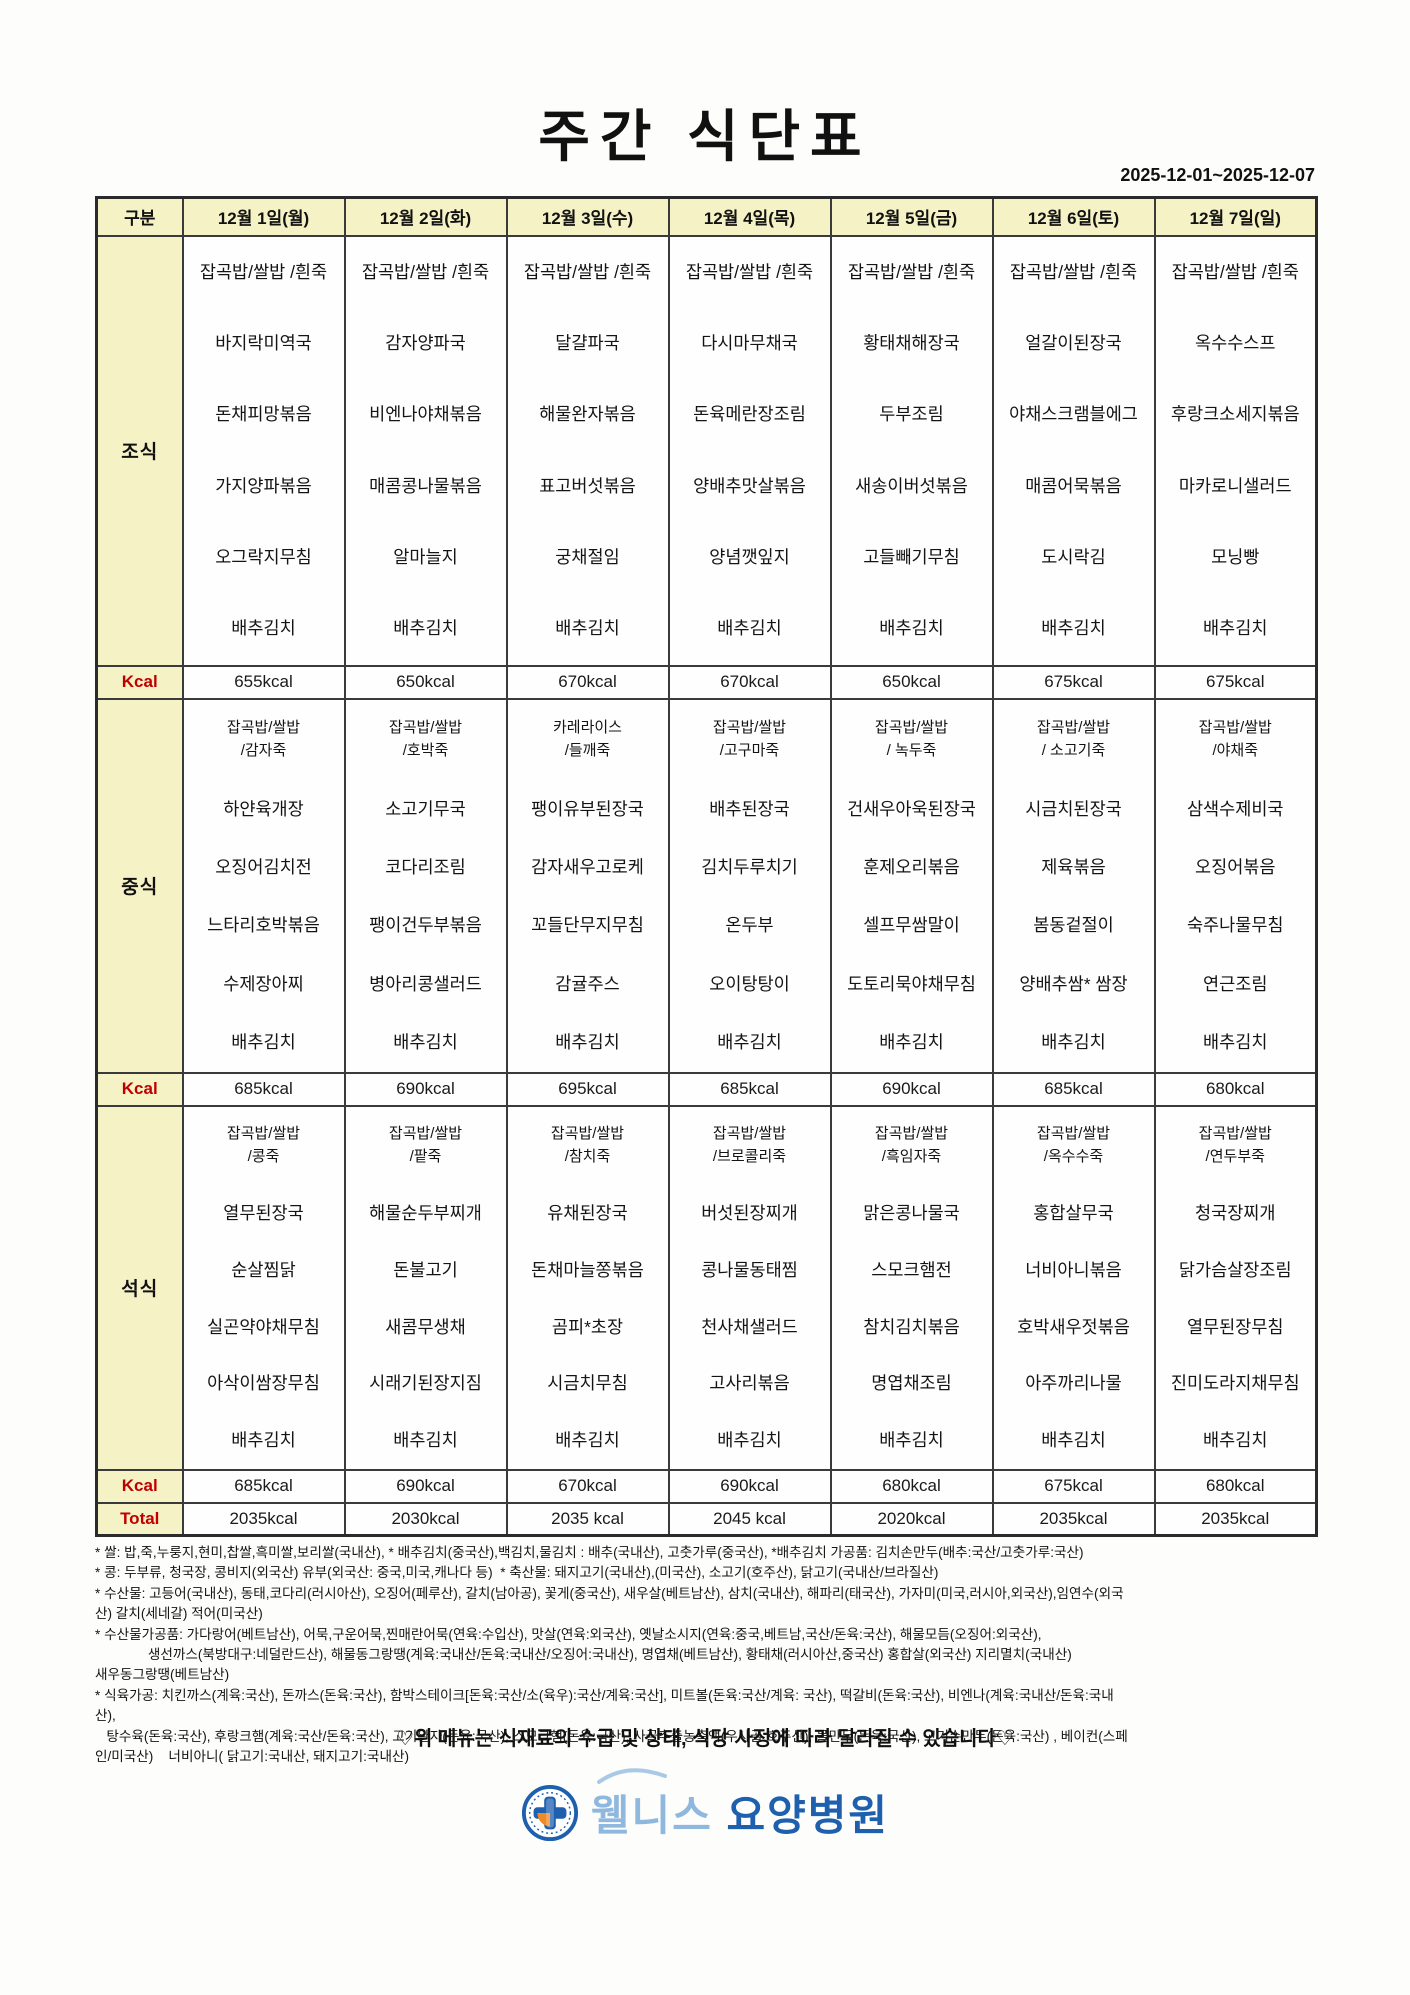 The width and height of the screenshot is (1410, 1995). What do you see at coordinates (587, 1145) in the screenshot?
I see `menu-item: 잡곡밥/쌀밥 /참치죽` at bounding box center [587, 1145].